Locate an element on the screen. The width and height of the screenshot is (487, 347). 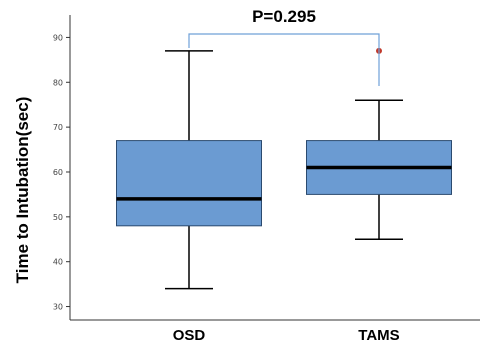
y-ticks: 30 40 50 60 70 80 90 is located at coordinates (61, 172).